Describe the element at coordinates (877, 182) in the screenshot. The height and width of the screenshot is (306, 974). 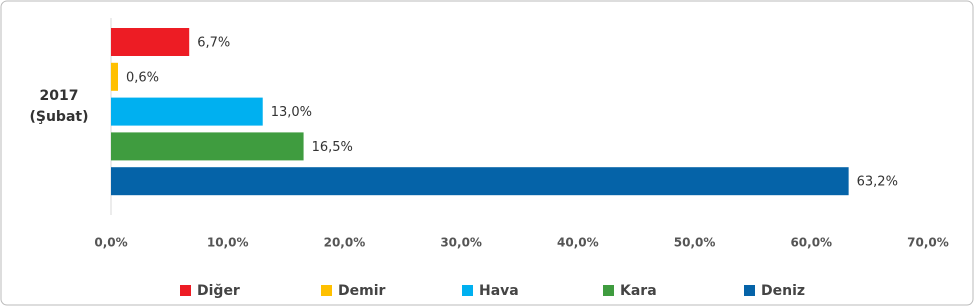
I see `data-label: 63,2%` at that location.